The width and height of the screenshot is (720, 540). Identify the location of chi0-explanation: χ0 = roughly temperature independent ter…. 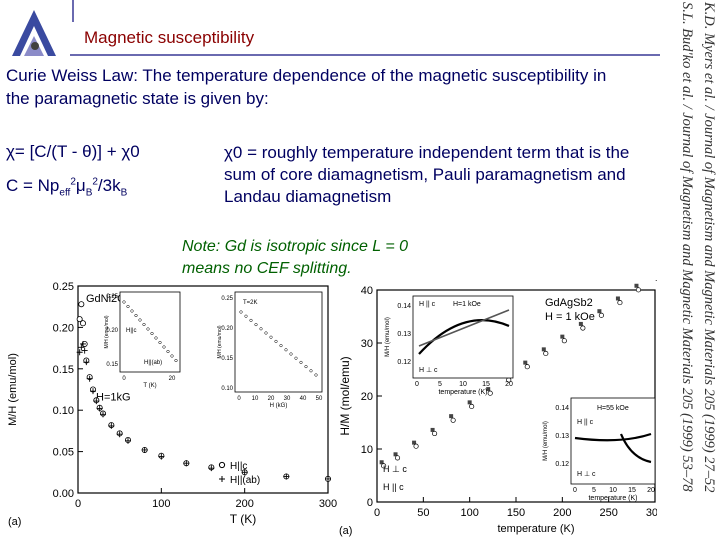
(427, 174).